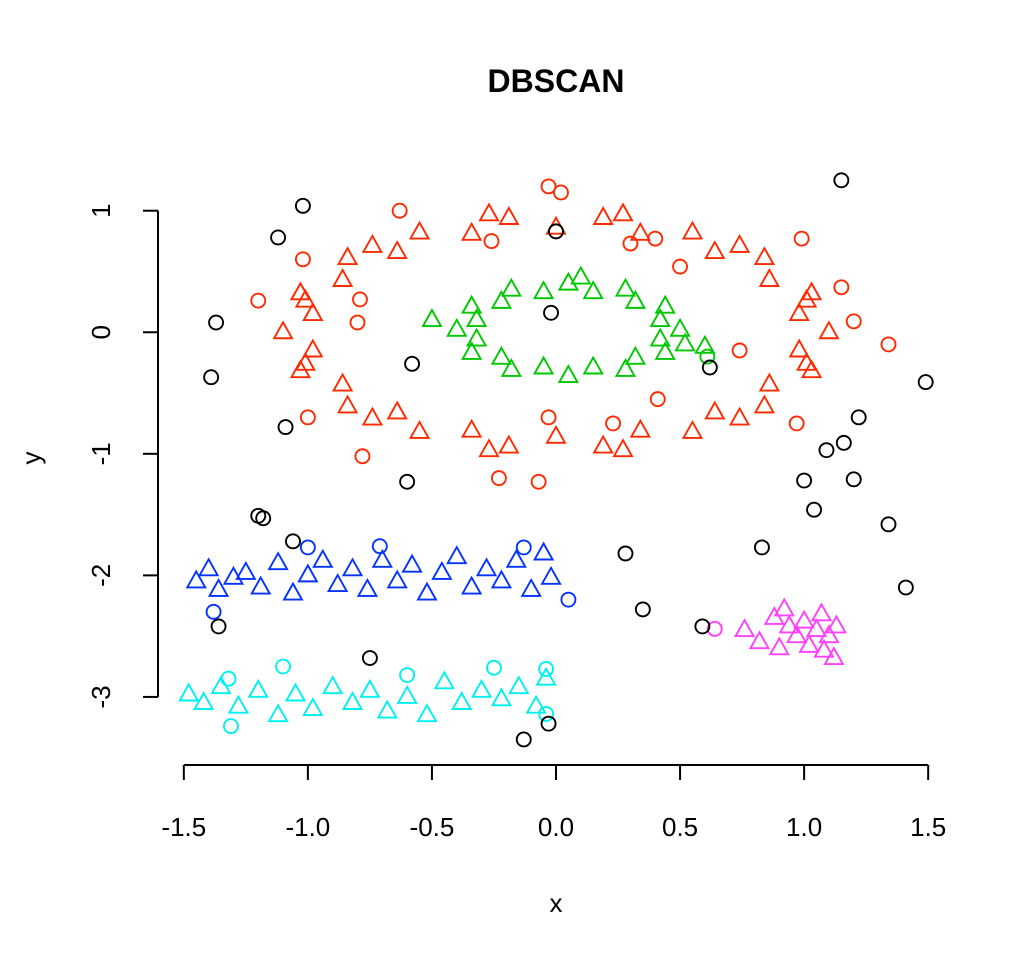  Describe the element at coordinates (556, 903) in the screenshot. I see `x-axis-title: x` at that location.